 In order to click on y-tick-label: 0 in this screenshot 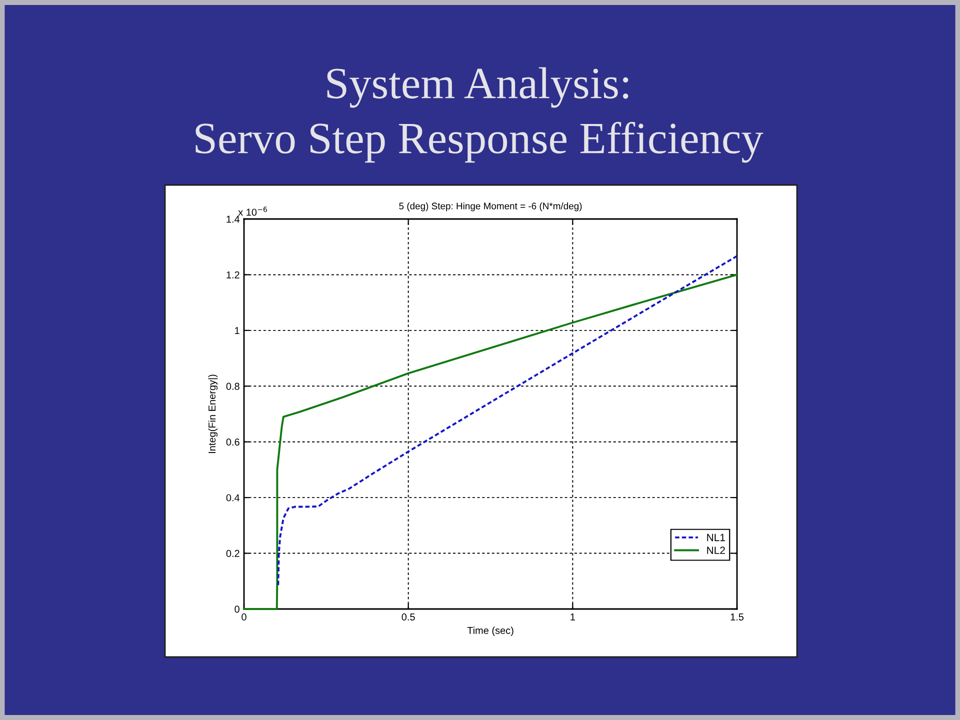, I will do `click(237, 609)`.